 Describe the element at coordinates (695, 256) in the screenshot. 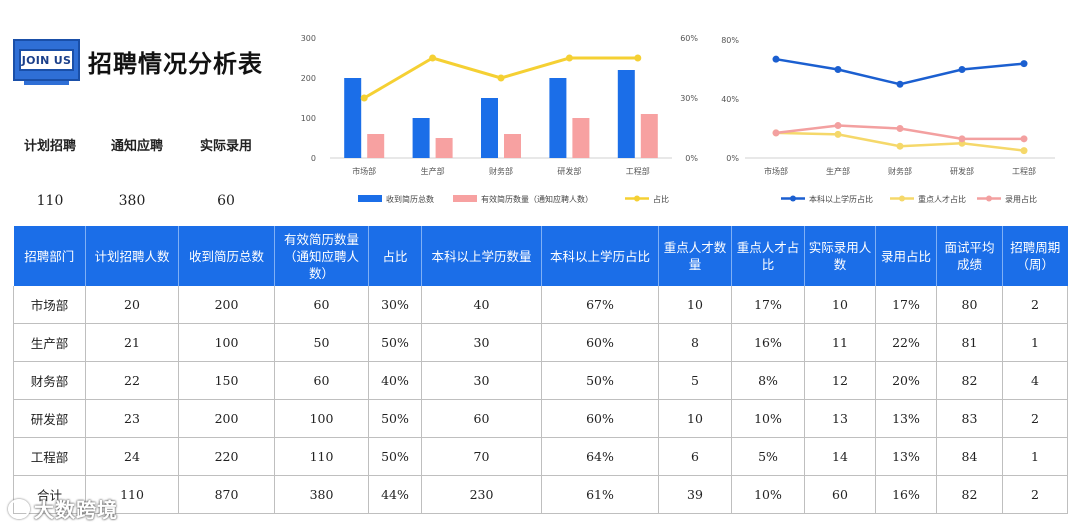

I see `column-header: 重点人才数量` at that location.